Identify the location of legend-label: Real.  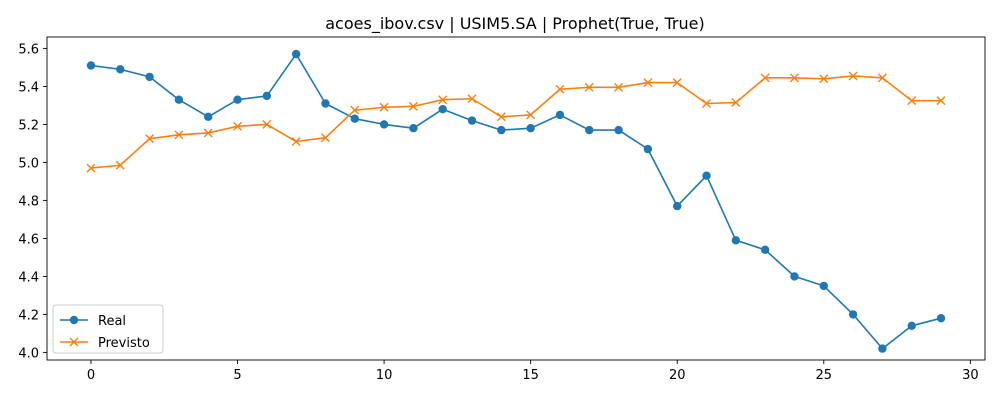
(112, 321).